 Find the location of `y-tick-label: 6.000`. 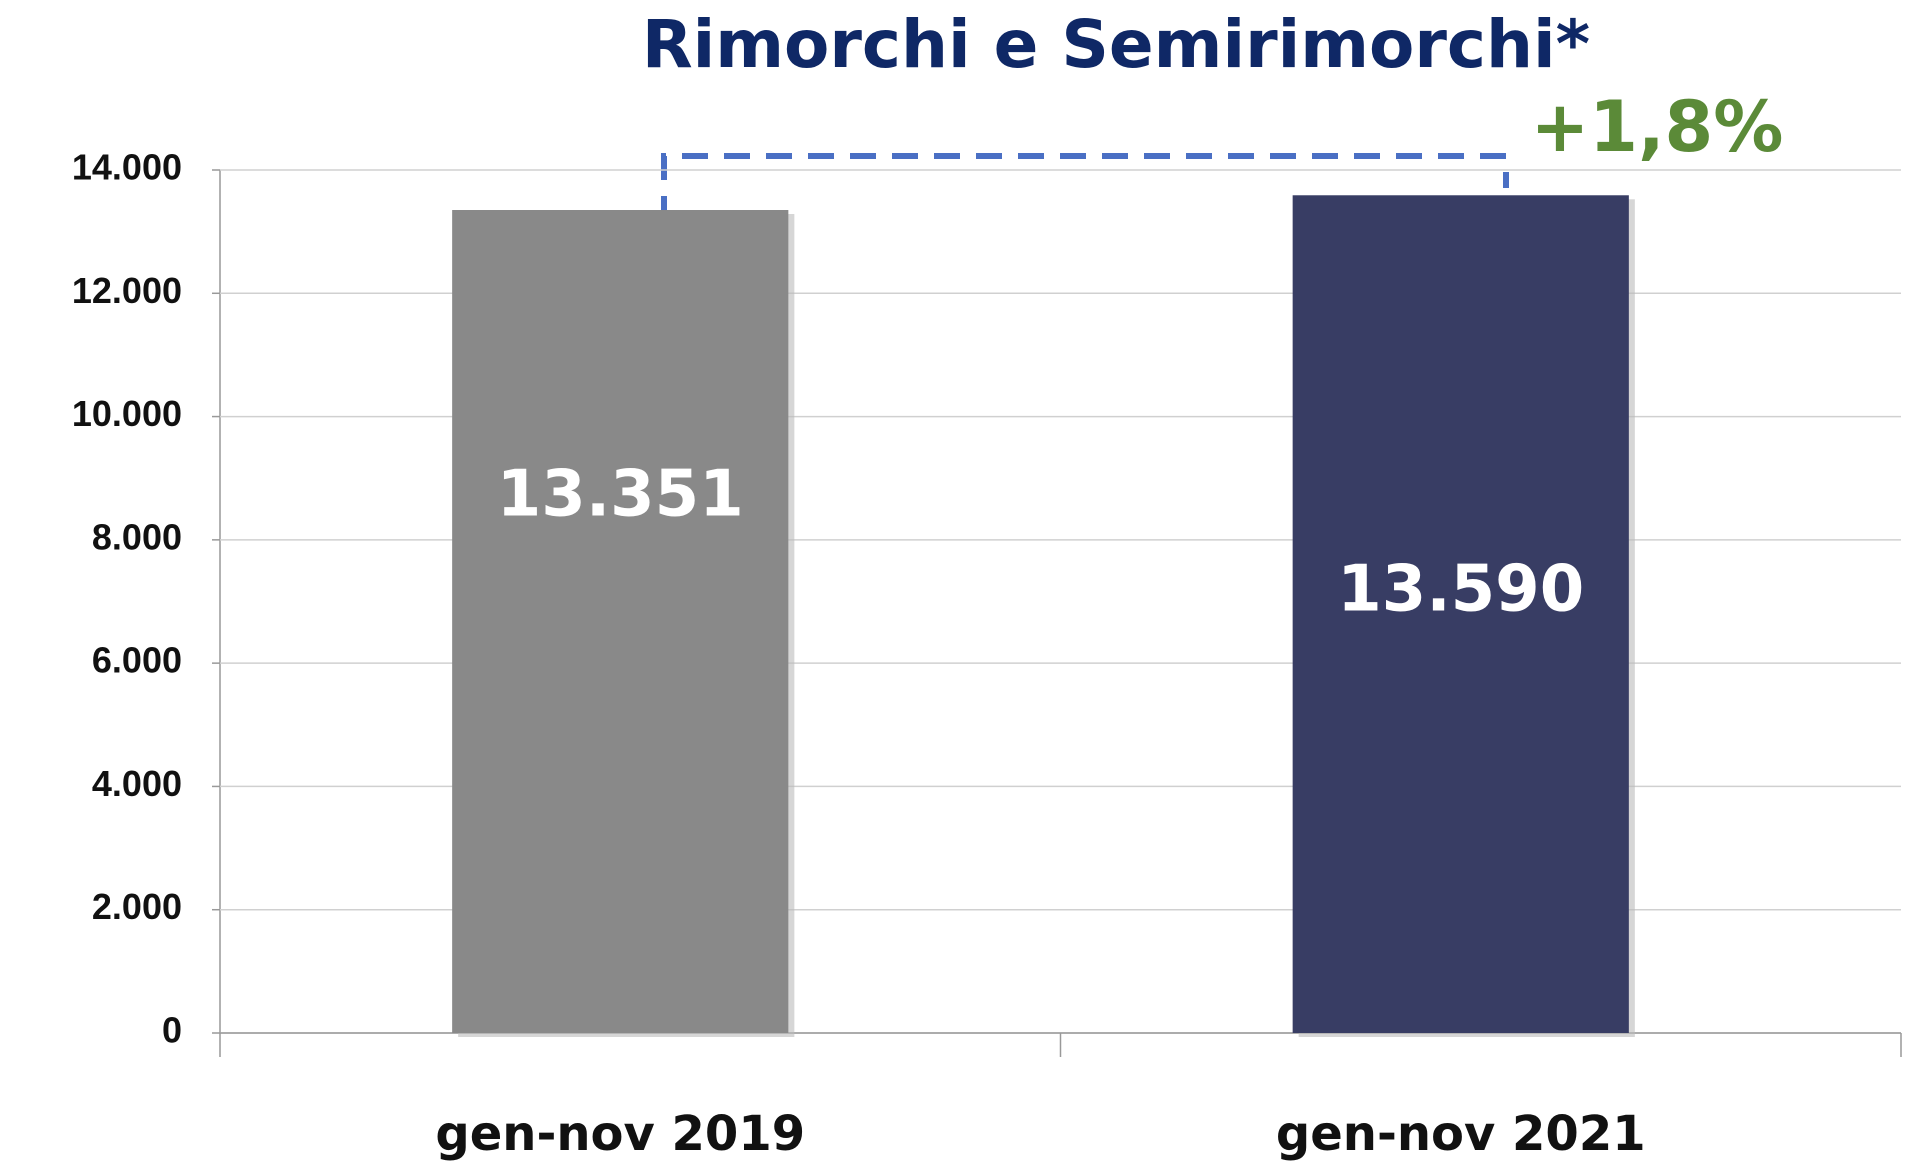

y-tick-label: 6.000 is located at coordinates (137, 660).